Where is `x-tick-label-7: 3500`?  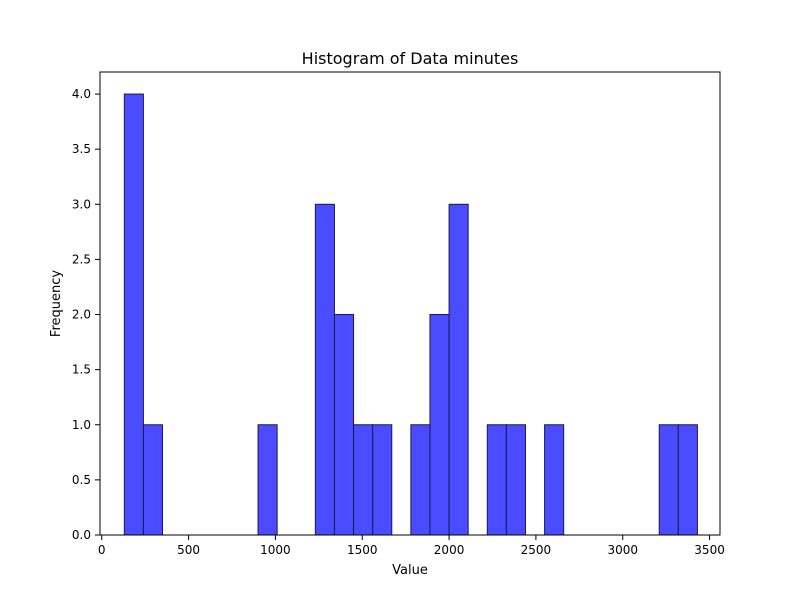 x-tick-label-7: 3500 is located at coordinates (709, 550).